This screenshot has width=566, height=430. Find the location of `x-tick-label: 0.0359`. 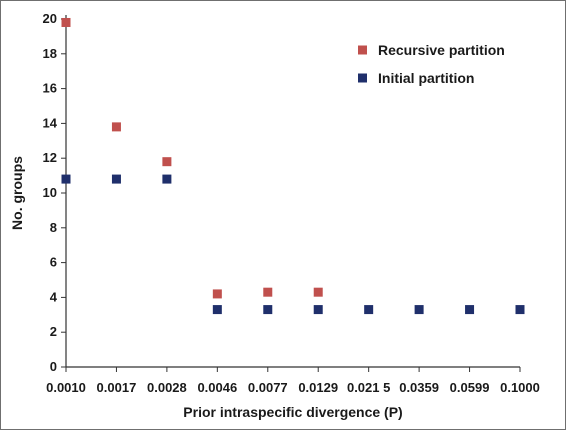

x-tick-label: 0.0359 is located at coordinates (419, 387).